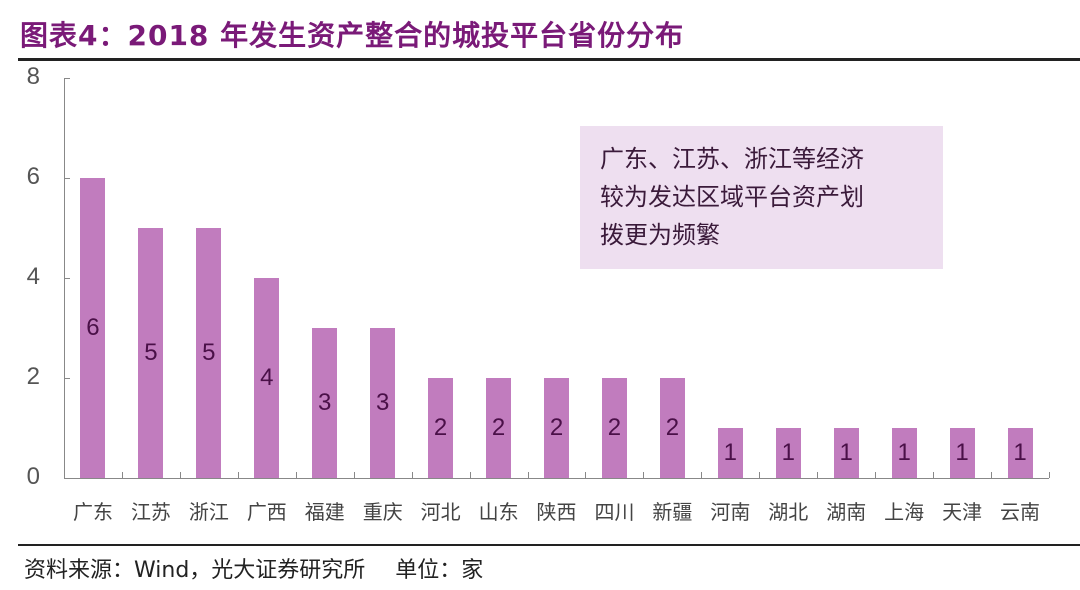 The width and height of the screenshot is (1080, 590). I want to click on annotation-box: 广东、江苏、浙江等经济 较为发达区域平台资产划 拨更为频繁, so click(761, 197).